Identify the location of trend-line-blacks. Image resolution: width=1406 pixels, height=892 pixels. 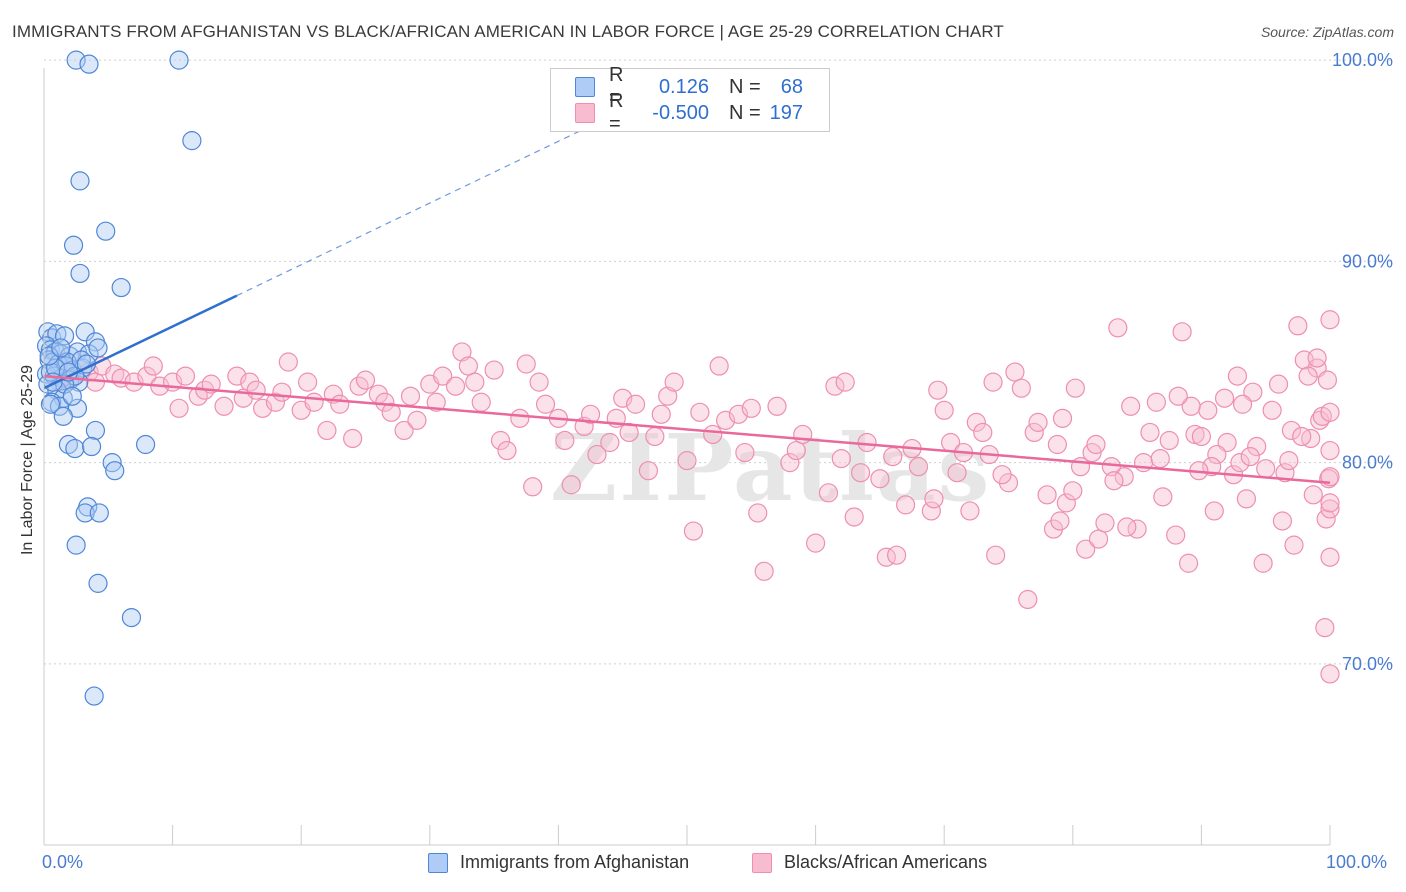
(687, 429).